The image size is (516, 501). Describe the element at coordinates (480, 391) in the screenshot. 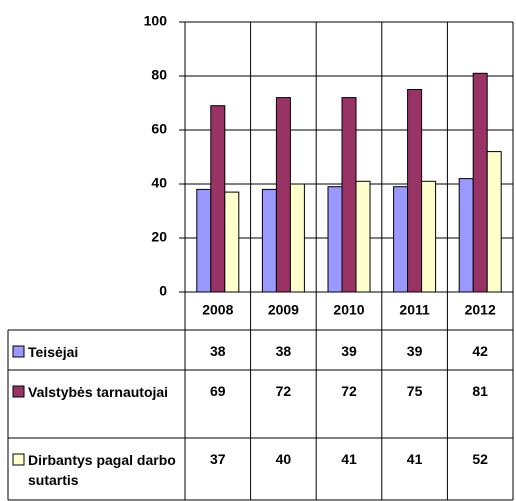

I see `table-value: 81` at that location.